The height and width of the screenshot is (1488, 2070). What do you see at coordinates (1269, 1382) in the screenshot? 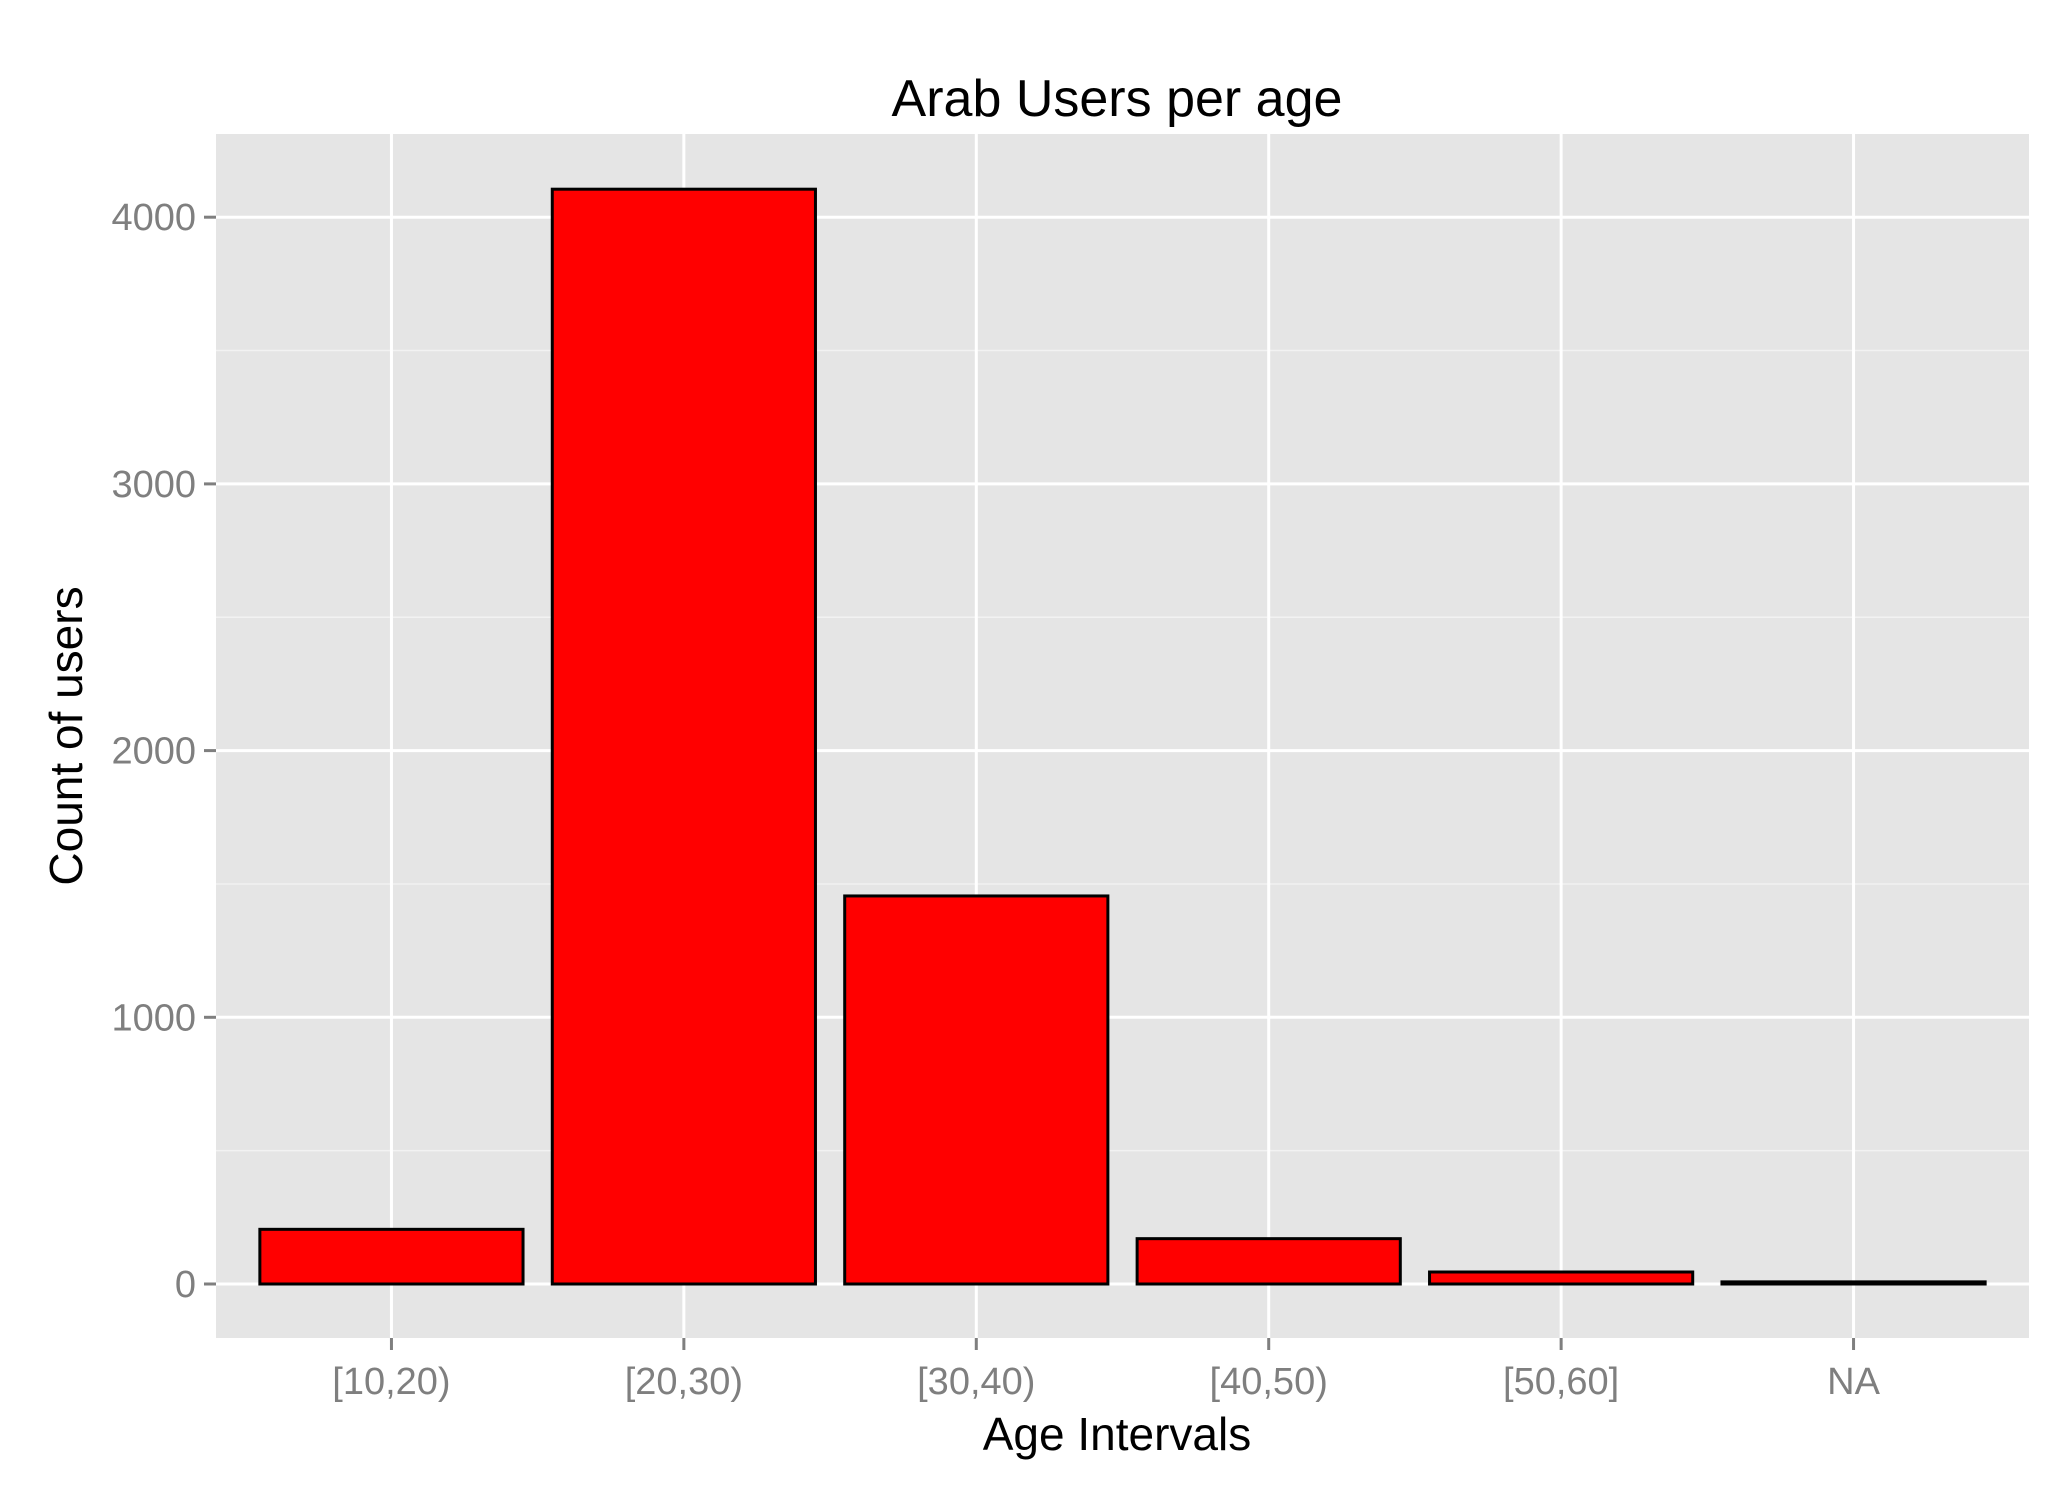
I see `x-tick-label: [40,50)` at bounding box center [1269, 1382].